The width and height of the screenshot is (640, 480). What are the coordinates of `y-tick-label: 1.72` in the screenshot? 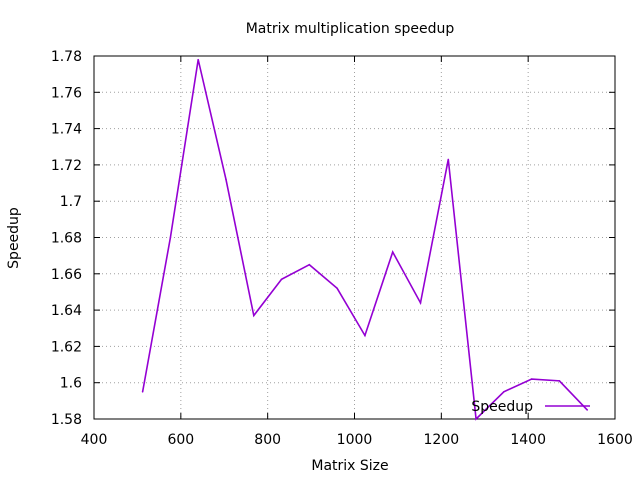 It's located at (66, 166).